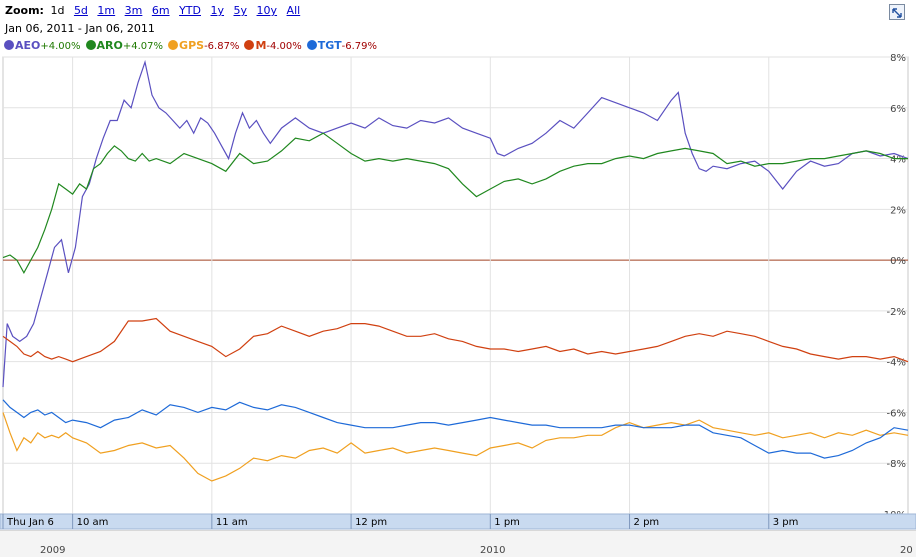 This screenshot has height=557, width=916. I want to click on overview-year-label: 20, so click(906, 550).